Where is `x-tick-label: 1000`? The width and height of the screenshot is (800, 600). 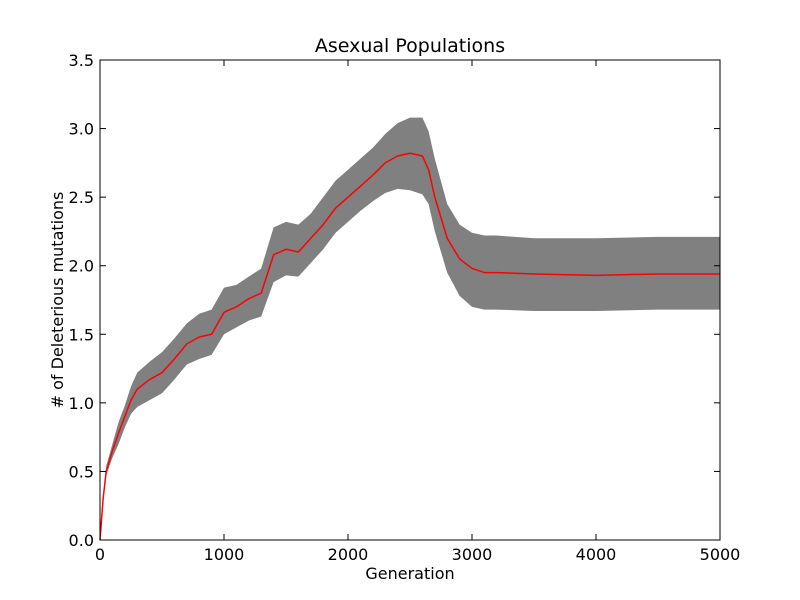
x-tick-label: 1000 is located at coordinates (224, 554).